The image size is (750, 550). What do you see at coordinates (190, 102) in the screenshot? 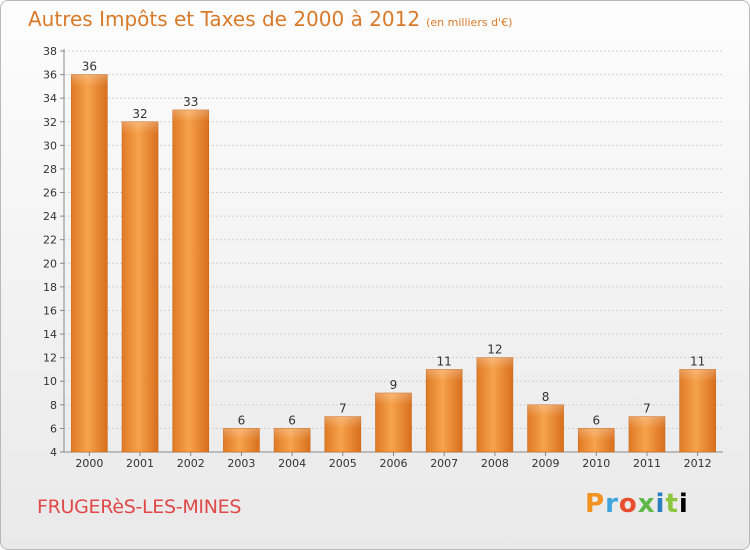
I see `bar-value-label: 33` at bounding box center [190, 102].